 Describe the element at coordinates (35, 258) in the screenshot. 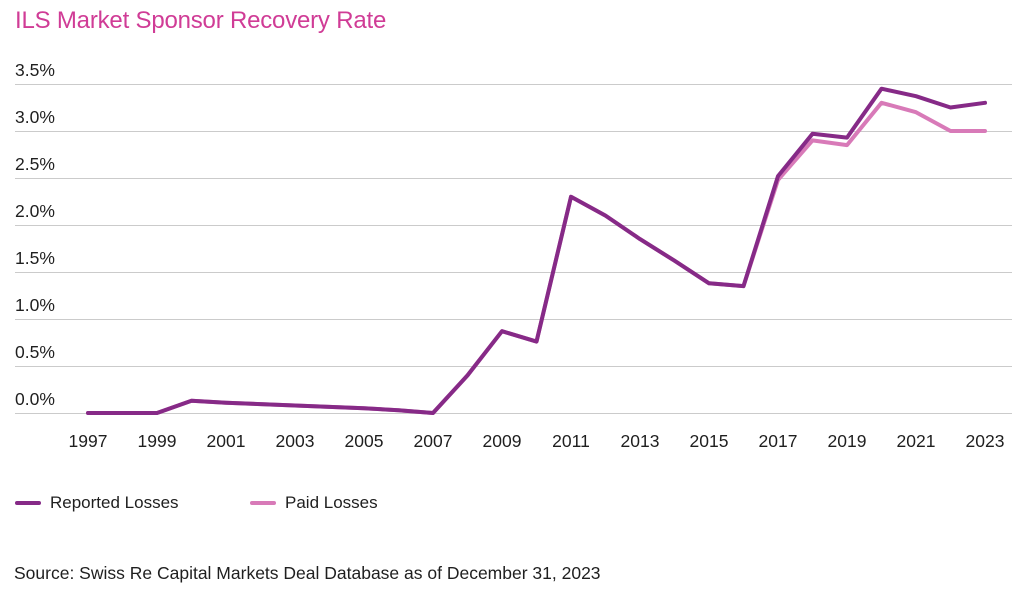

I see `y-tick-label: 1.5%` at that location.